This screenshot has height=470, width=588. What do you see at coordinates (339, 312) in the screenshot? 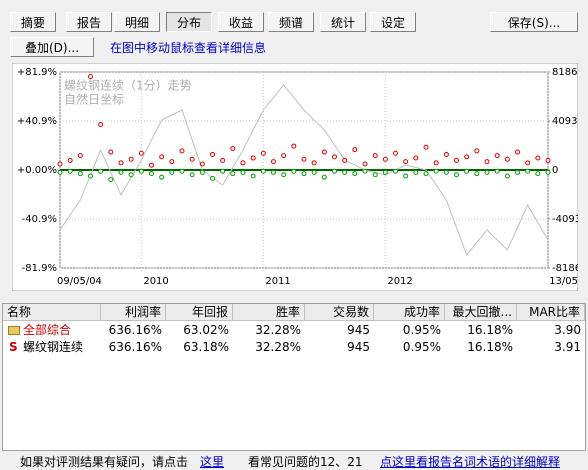
I see `column-header: 交易数` at bounding box center [339, 312].